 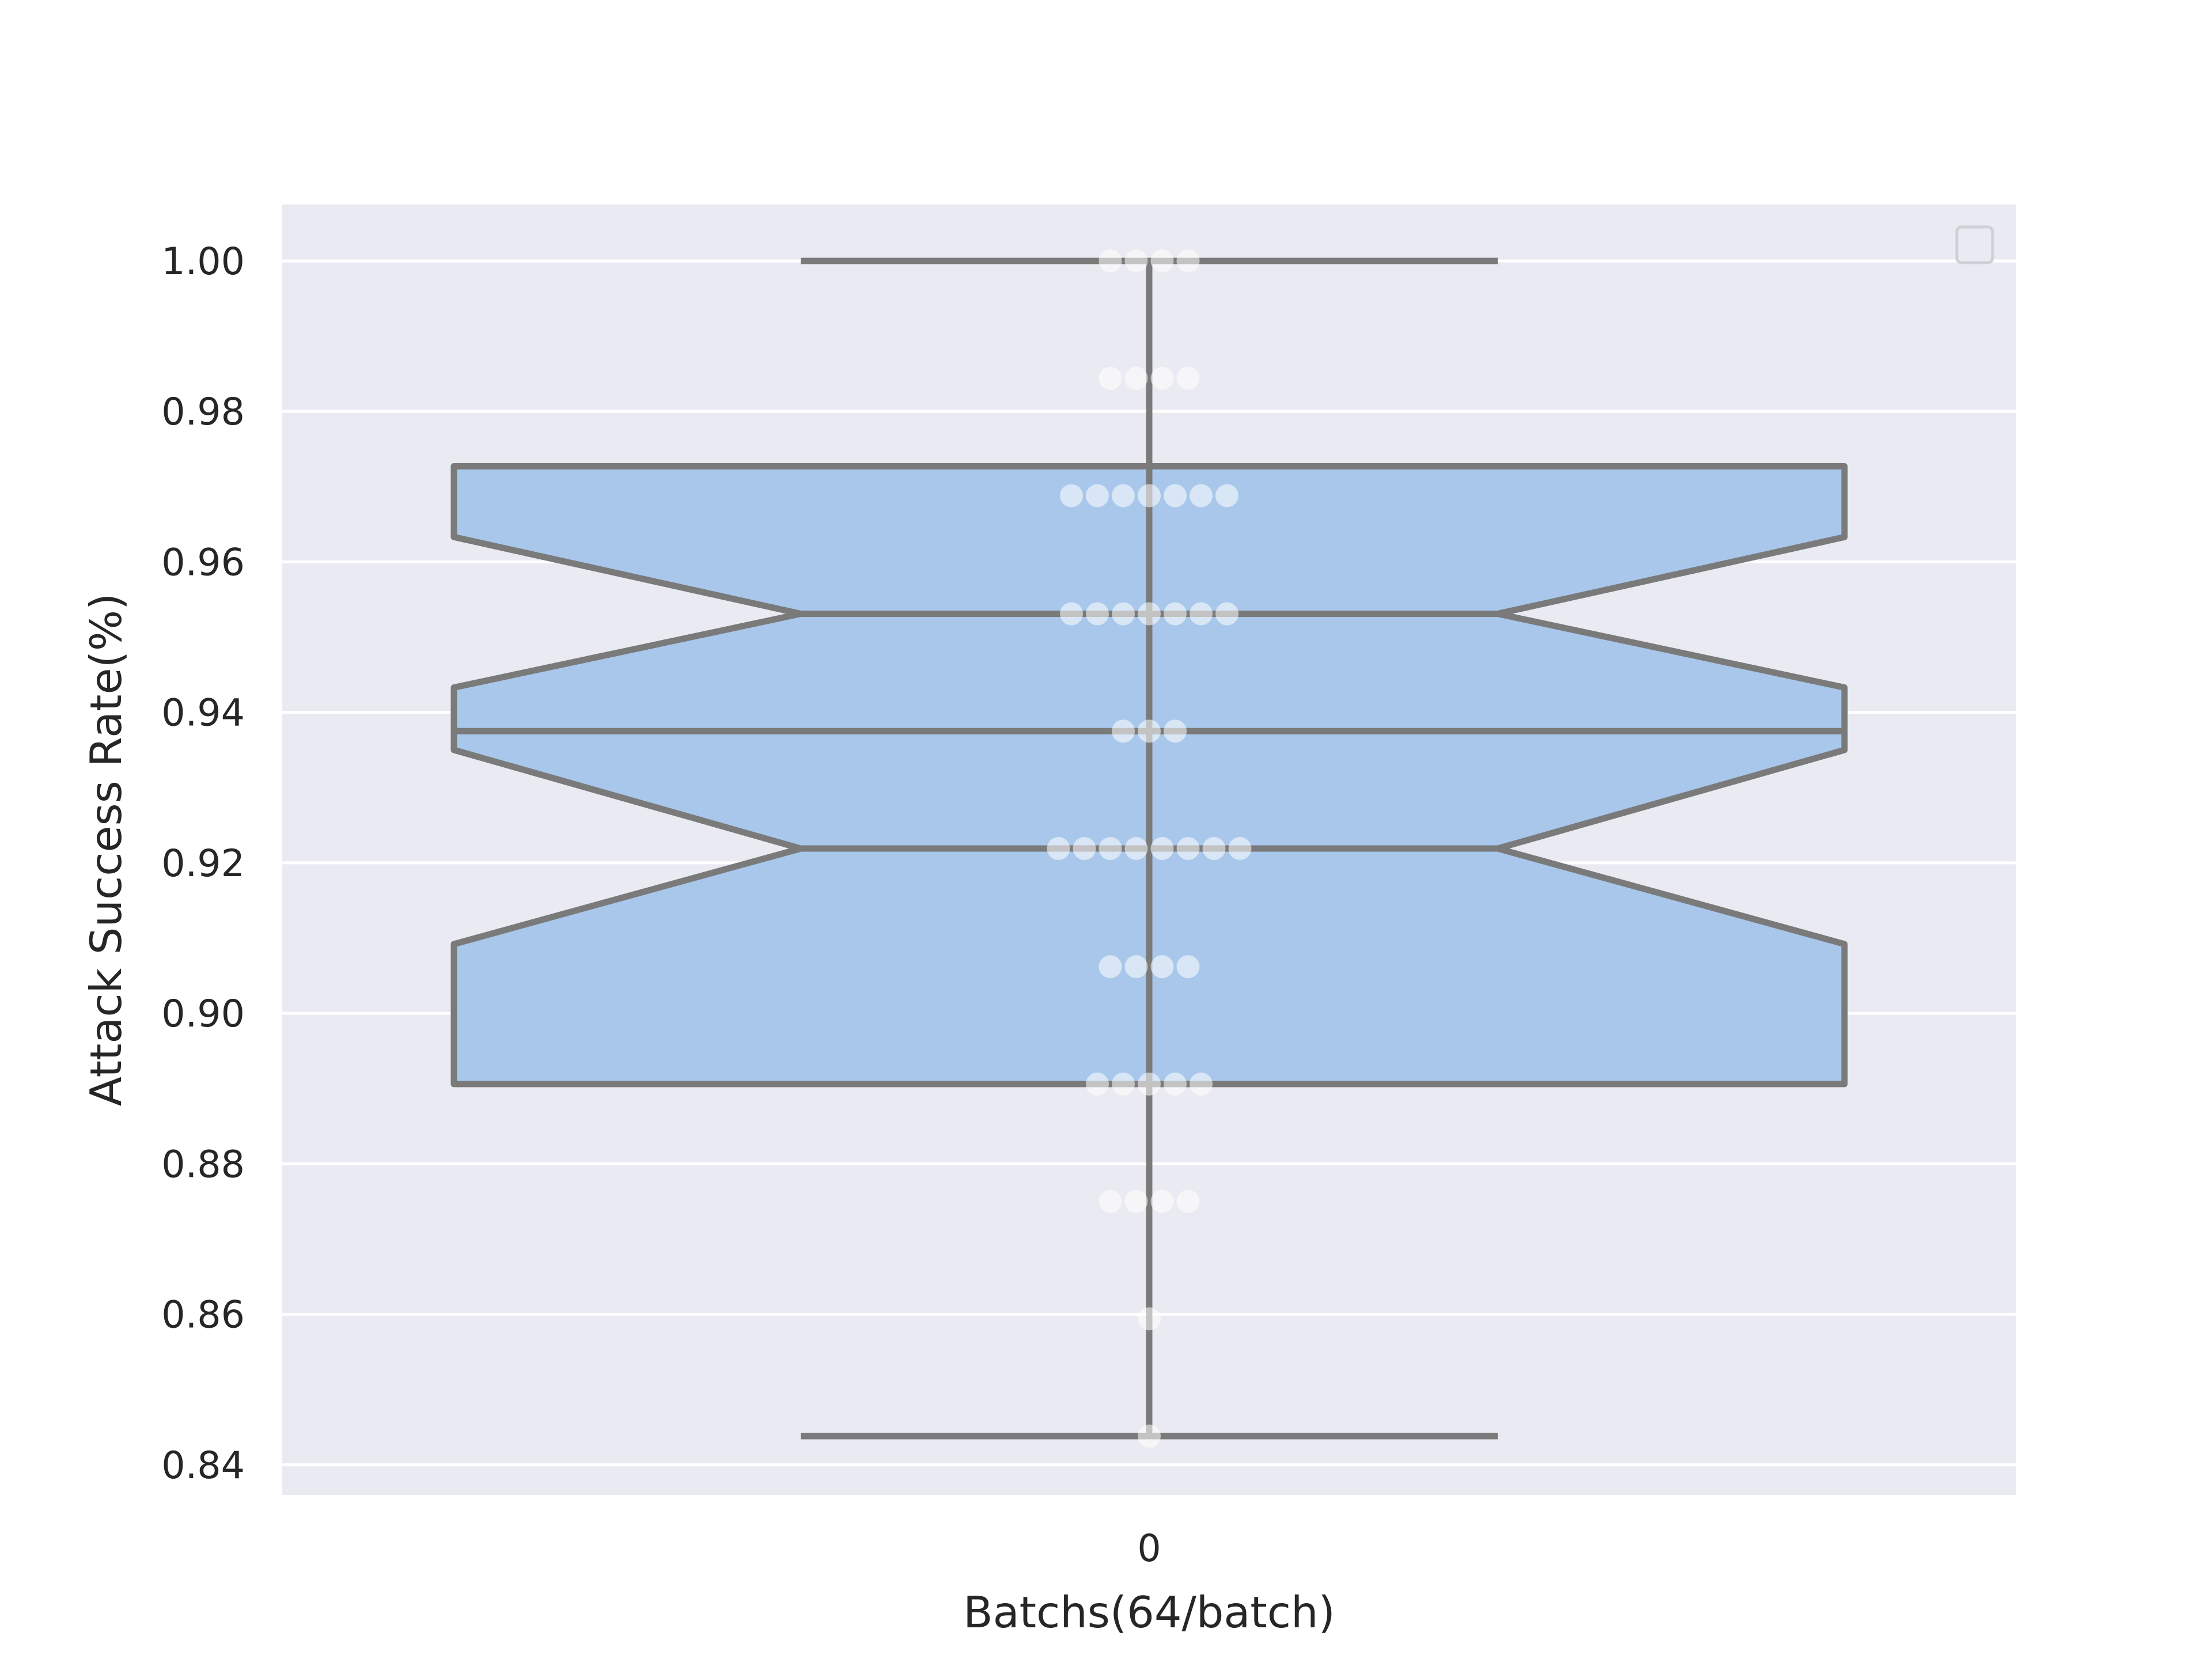 I want to click on y-tick-label: 0.98, so click(x=203, y=412).